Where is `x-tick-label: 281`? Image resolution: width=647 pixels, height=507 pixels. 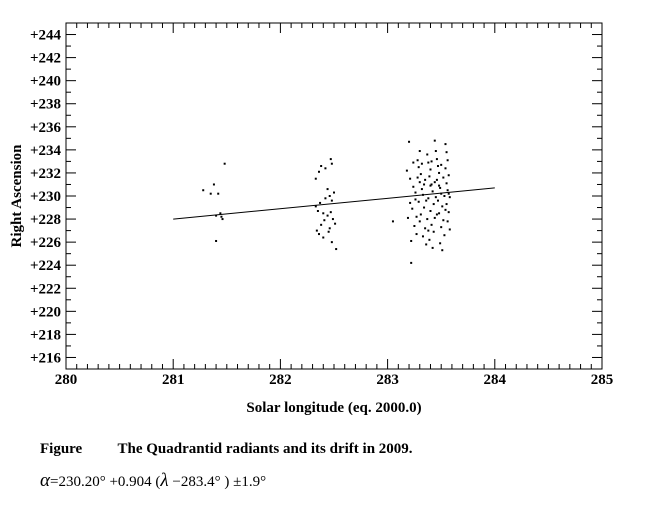 x-tick-label: 281 is located at coordinates (173, 380).